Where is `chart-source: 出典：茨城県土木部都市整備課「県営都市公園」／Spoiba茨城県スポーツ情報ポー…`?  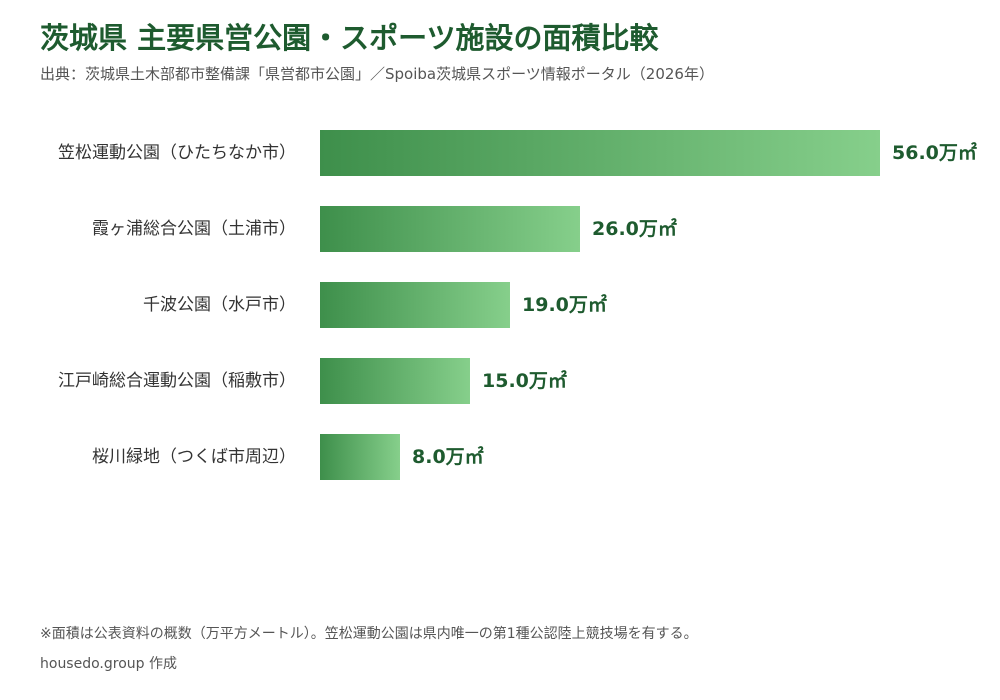 chart-source: 出典：茨城県土木部都市整備課「県営都市公園」／Spoiba茨城県スポーツ情報ポー… is located at coordinates (377, 74).